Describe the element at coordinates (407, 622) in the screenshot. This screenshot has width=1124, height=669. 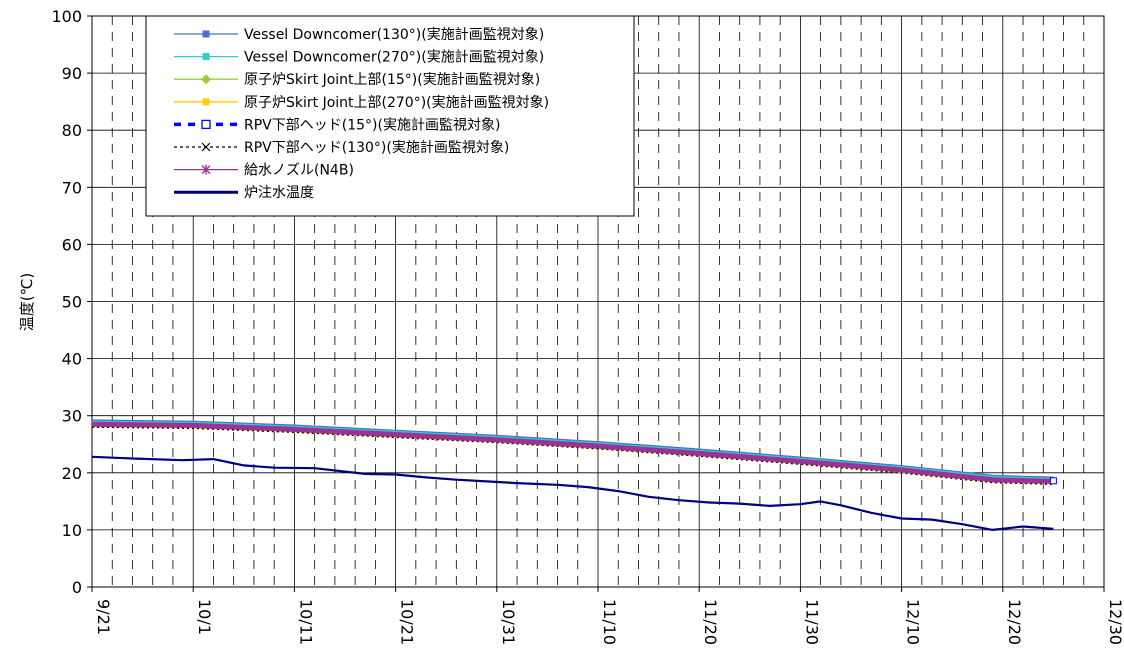
I see `x-tick-label: 10/21` at that location.